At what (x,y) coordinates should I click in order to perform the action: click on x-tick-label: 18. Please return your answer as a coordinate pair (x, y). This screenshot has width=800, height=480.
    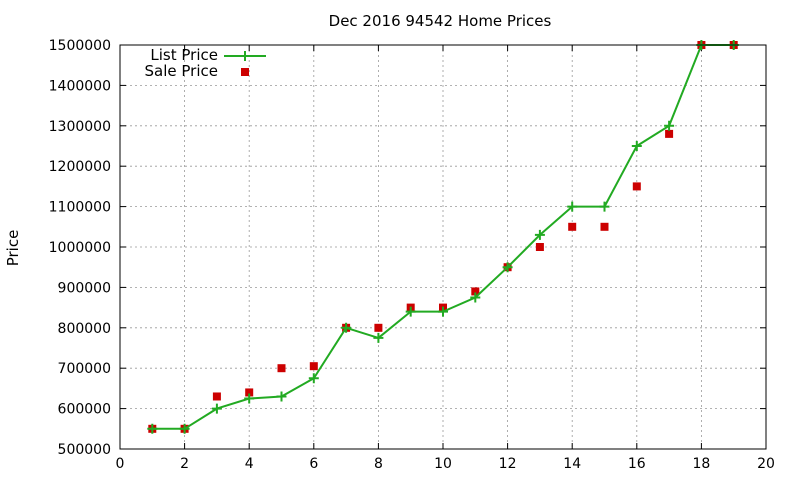
    Looking at the image, I should click on (701, 464).